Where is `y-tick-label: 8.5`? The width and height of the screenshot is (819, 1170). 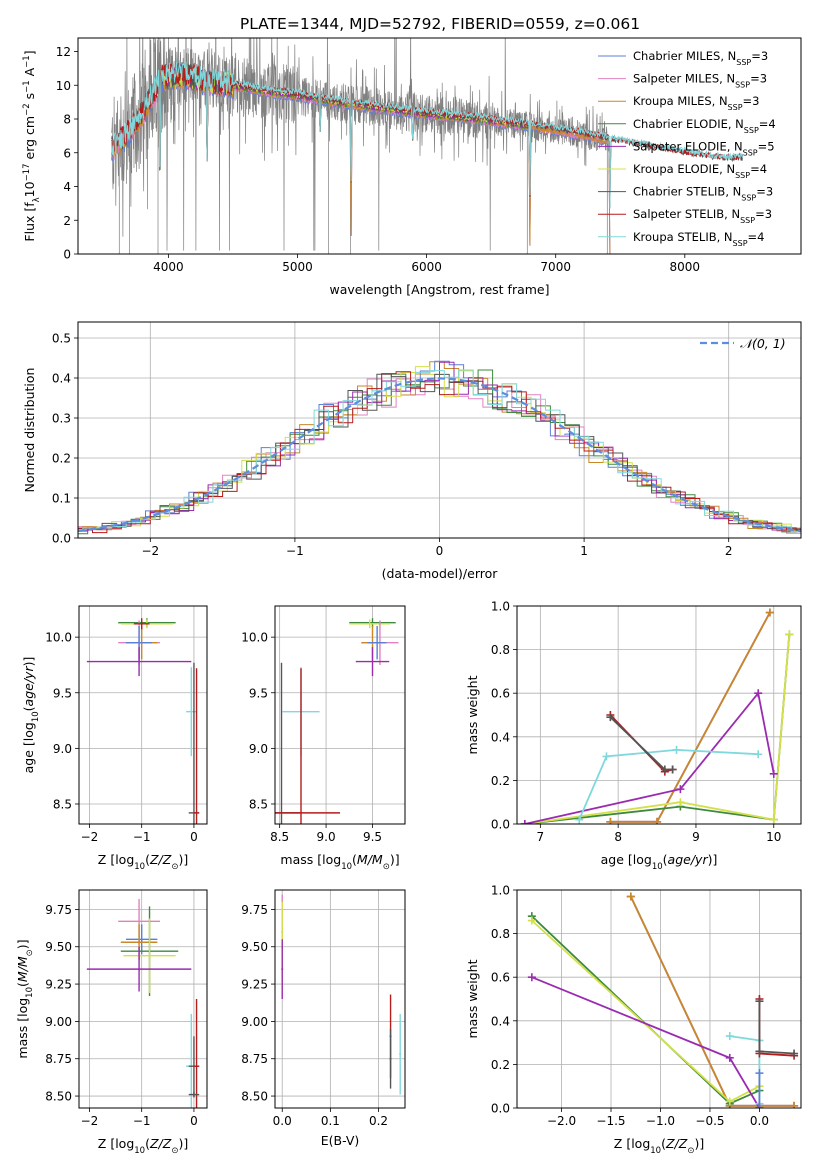
y-tick-label: 8.5 is located at coordinates (258, 804).